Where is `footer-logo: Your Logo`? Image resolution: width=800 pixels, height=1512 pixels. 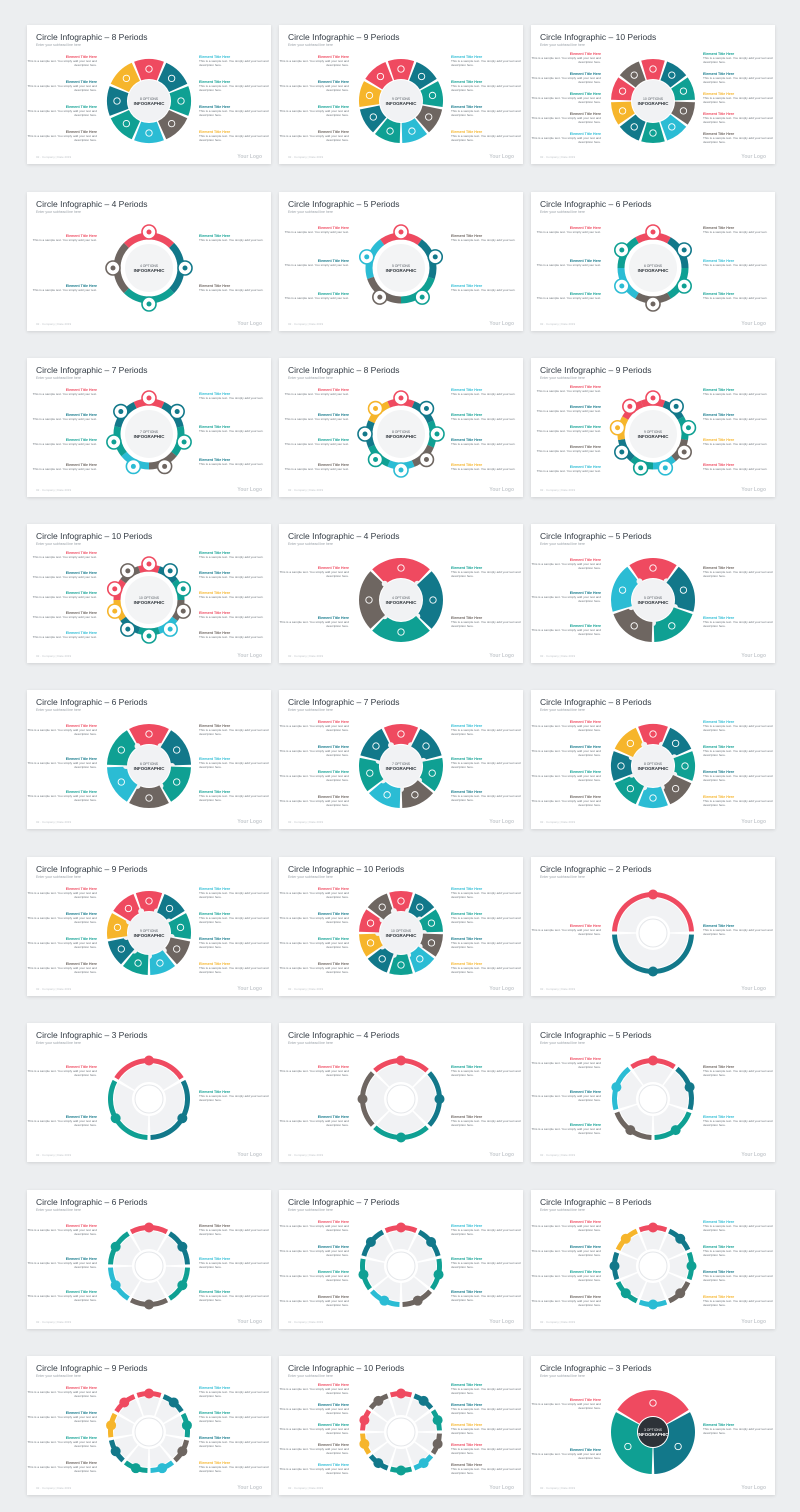 footer-logo: Your Logo is located at coordinates (249, 1155).